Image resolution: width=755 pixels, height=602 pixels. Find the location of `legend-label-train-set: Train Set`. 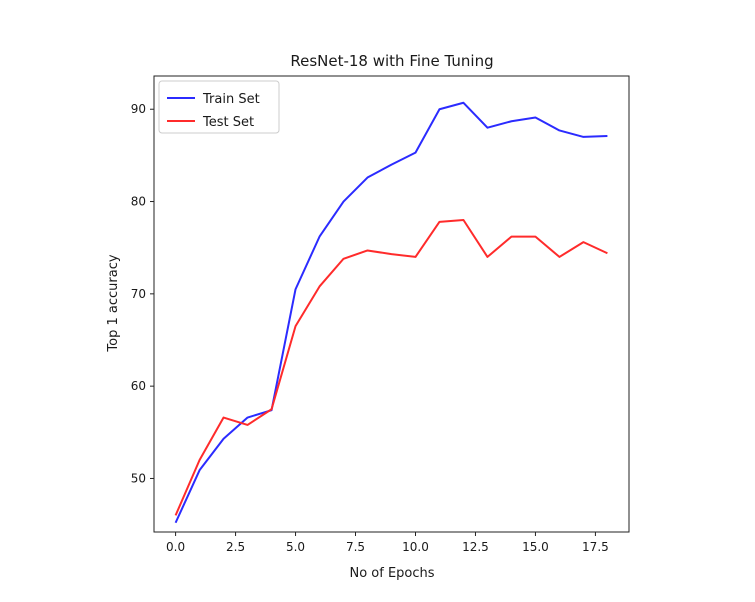

legend-label-train-set: Train Set is located at coordinates (231, 99).